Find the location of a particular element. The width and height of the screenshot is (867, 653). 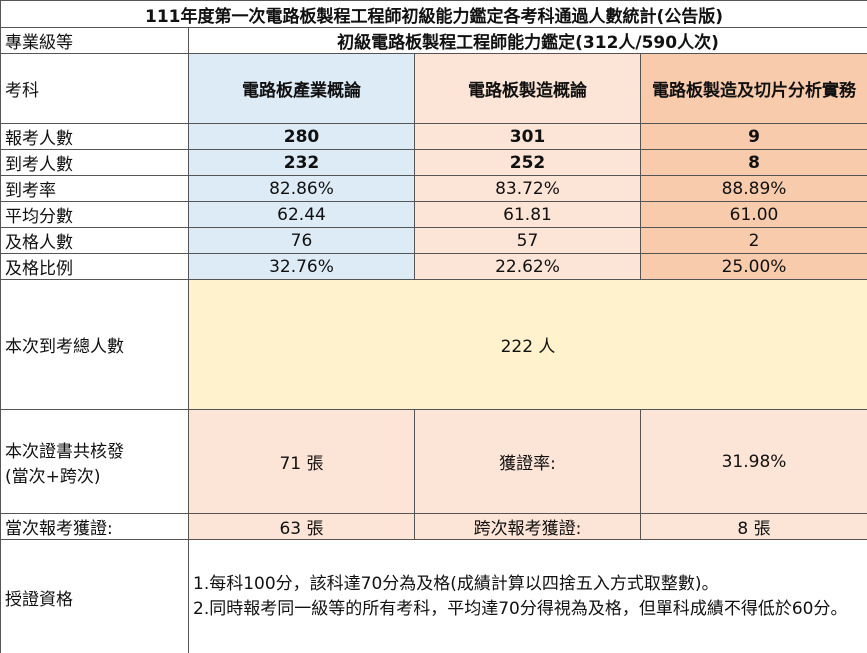

stat-label: 及格人數 is located at coordinates (94, 240).